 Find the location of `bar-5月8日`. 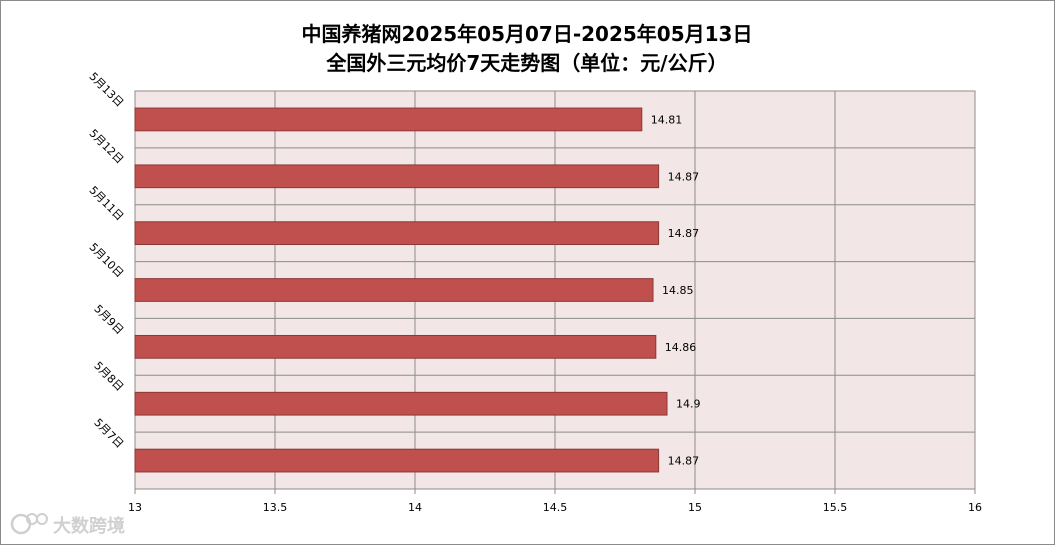

bar-5月8日 is located at coordinates (401, 403).